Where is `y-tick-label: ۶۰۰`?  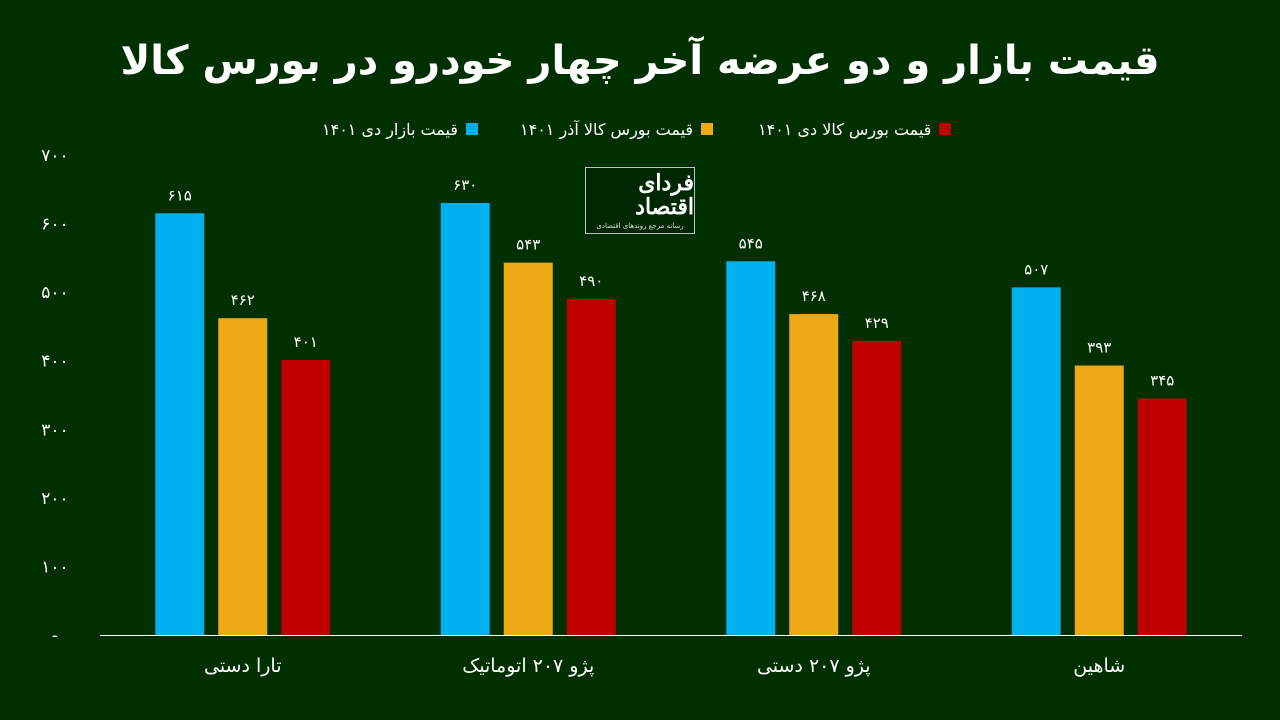
y-tick-label: ۶۰۰ is located at coordinates (54, 225).